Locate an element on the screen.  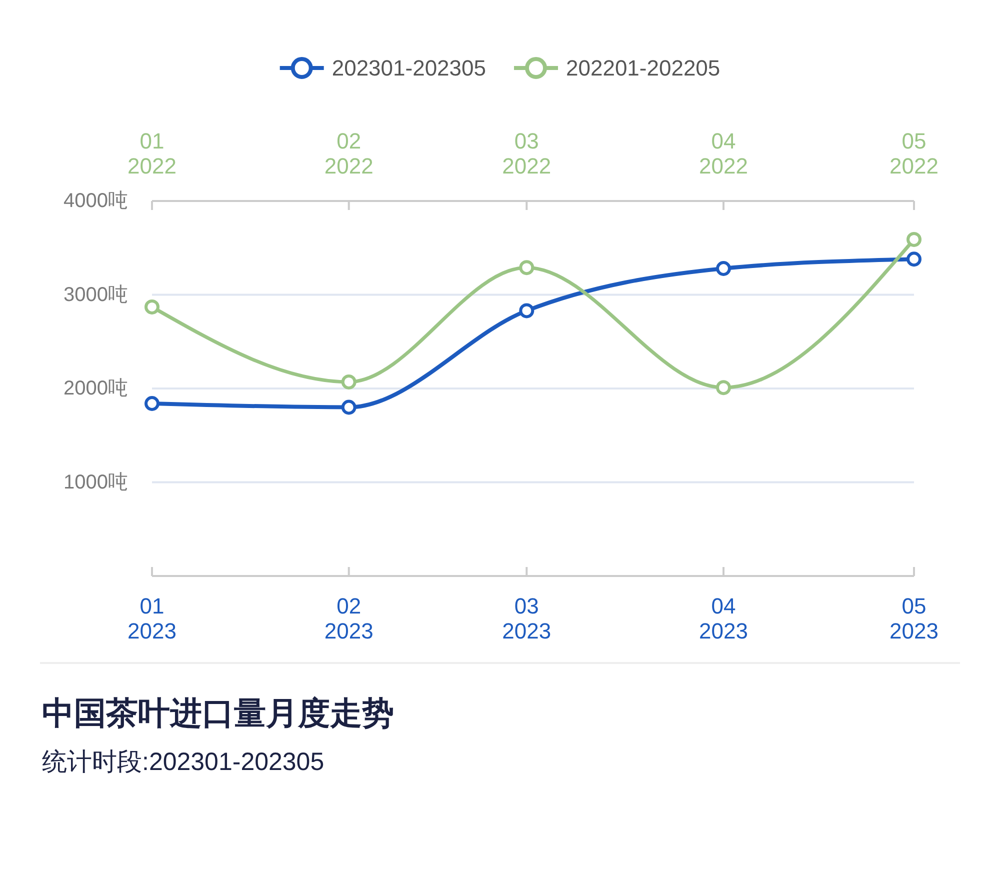
text: 中国茶叶进口量月度走势 is located at coordinates (218, 713).